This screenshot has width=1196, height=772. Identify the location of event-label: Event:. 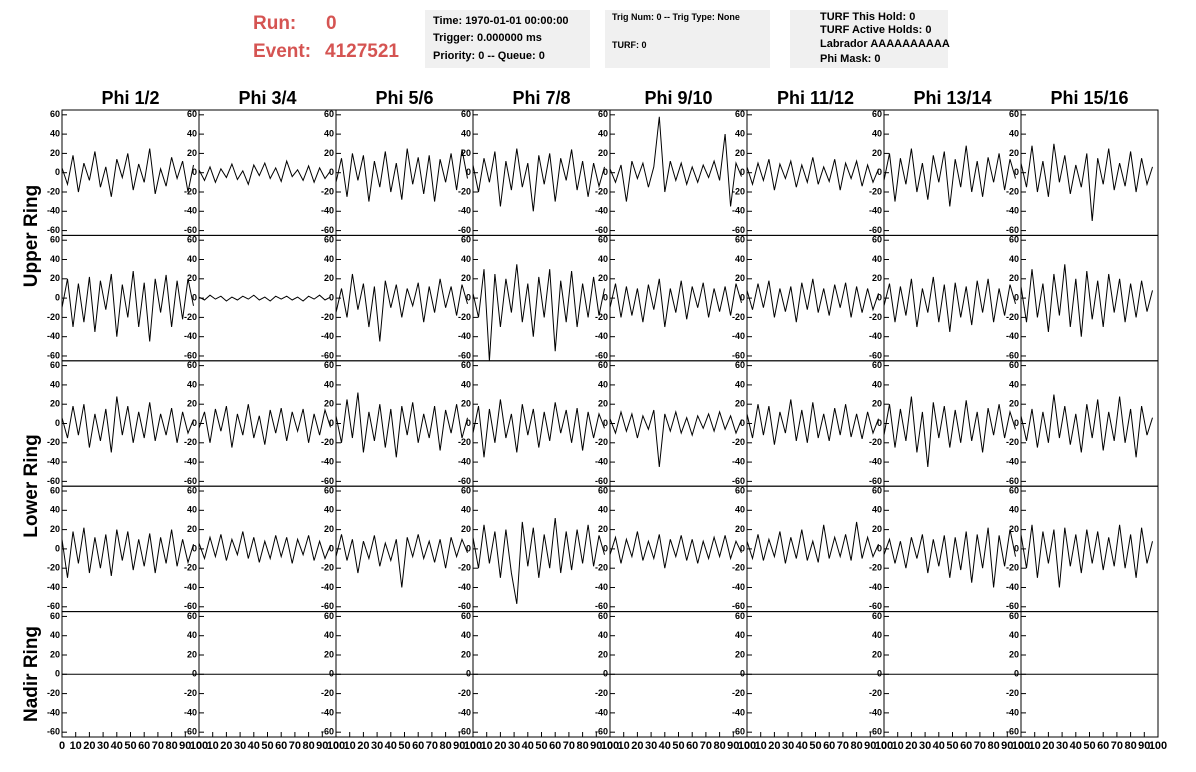
(282, 51).